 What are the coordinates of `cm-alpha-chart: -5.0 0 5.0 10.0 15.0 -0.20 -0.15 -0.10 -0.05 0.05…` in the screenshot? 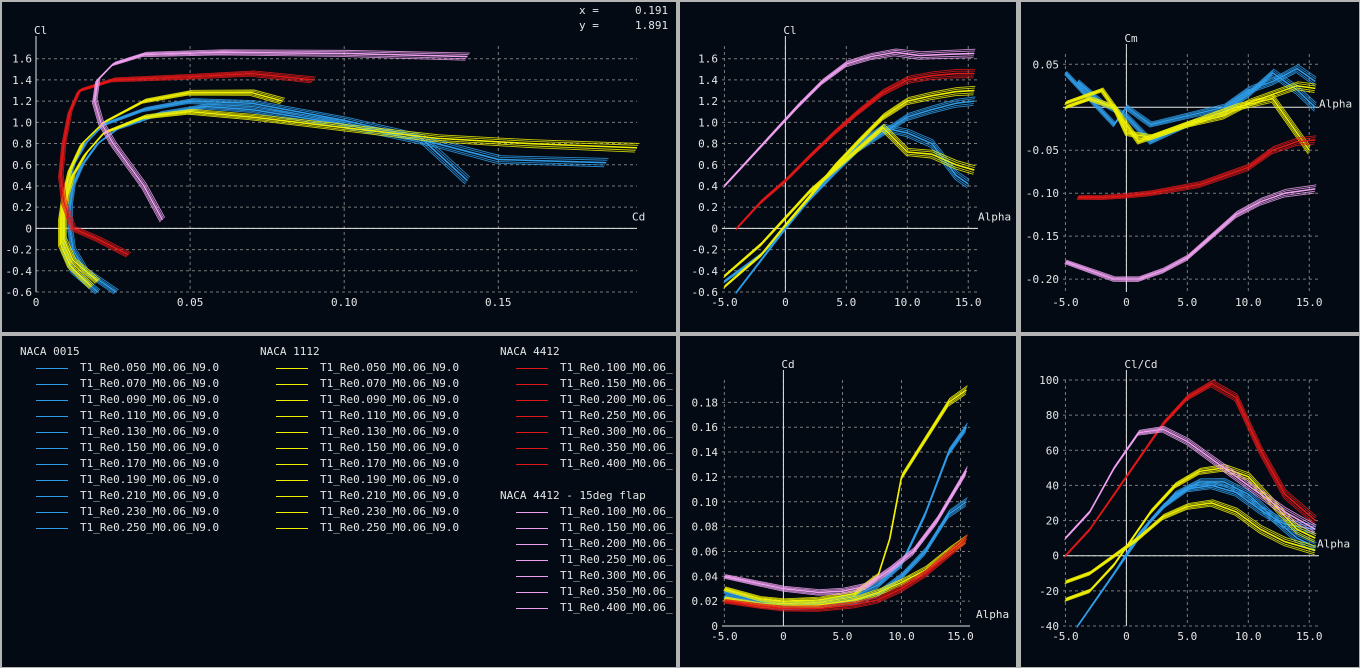 It's located at (1190, 167).